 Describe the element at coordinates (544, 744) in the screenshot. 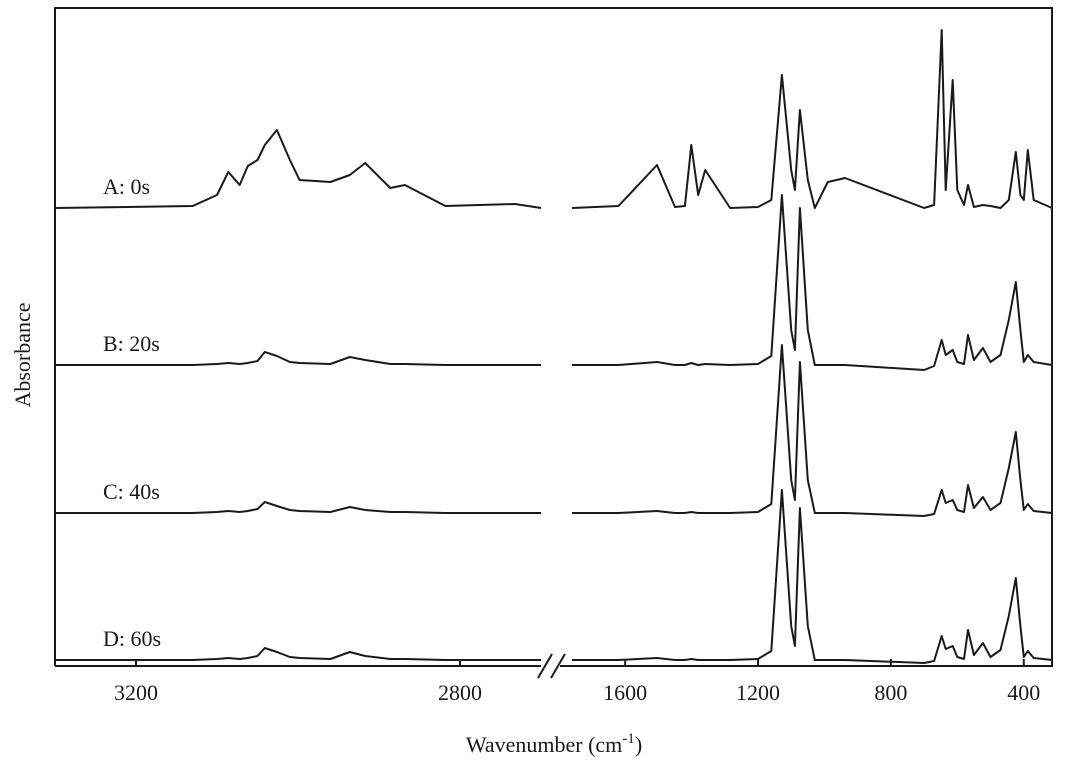

I see `x-axis-label-text: Wavenumber (cm` at that location.